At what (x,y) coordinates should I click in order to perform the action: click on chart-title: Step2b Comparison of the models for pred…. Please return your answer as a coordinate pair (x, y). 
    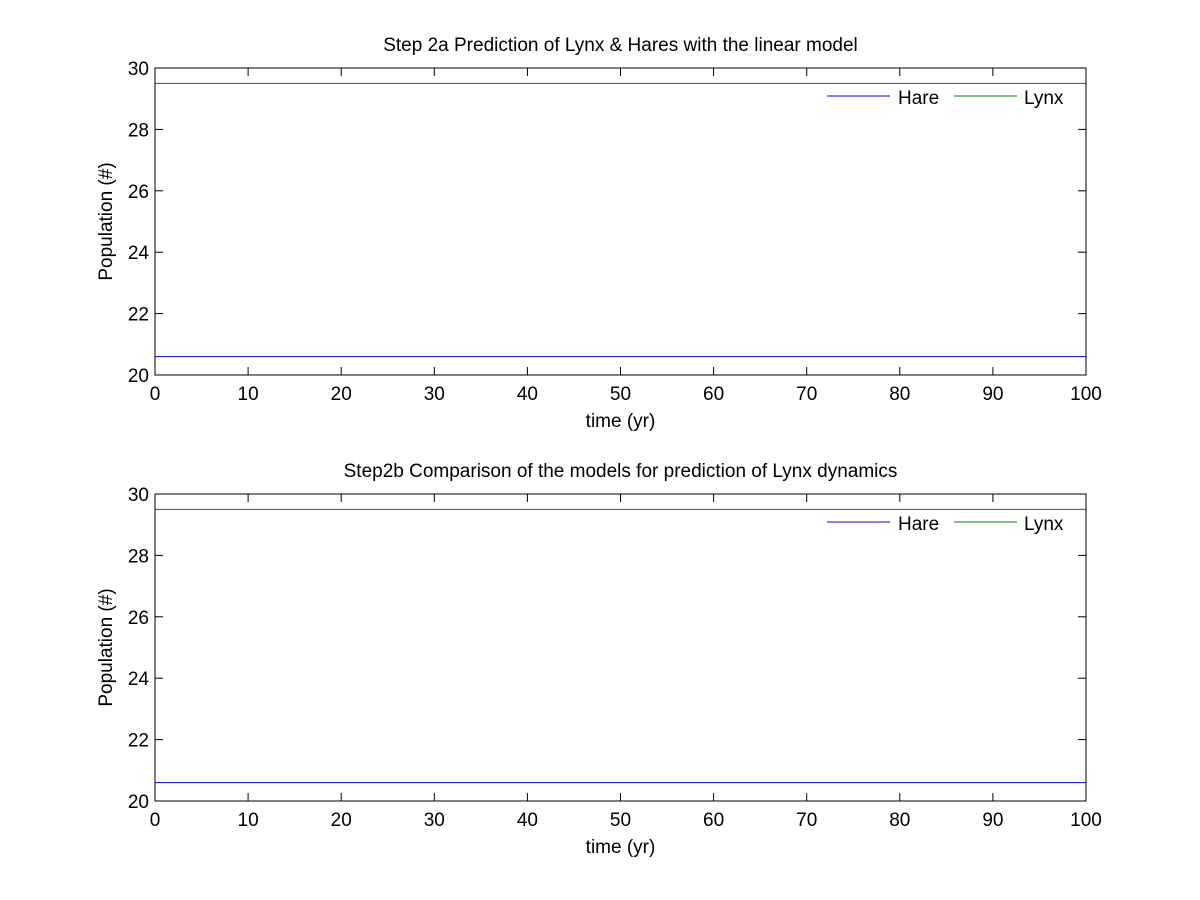
    Looking at the image, I should click on (621, 471).